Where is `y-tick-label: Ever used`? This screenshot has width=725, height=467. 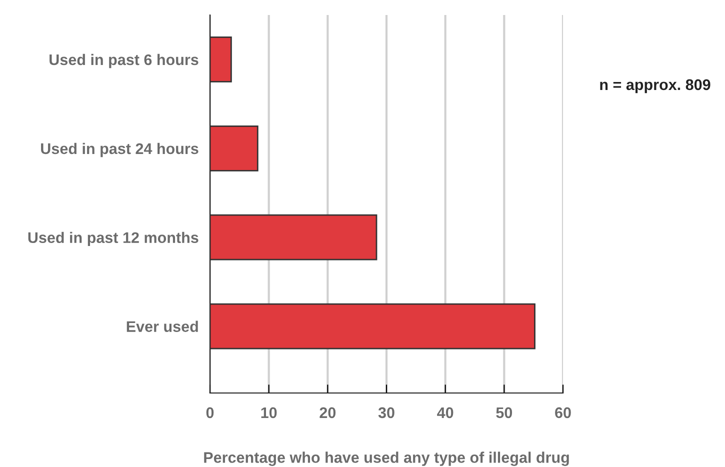
y-tick-label: Ever used is located at coordinates (162, 326).